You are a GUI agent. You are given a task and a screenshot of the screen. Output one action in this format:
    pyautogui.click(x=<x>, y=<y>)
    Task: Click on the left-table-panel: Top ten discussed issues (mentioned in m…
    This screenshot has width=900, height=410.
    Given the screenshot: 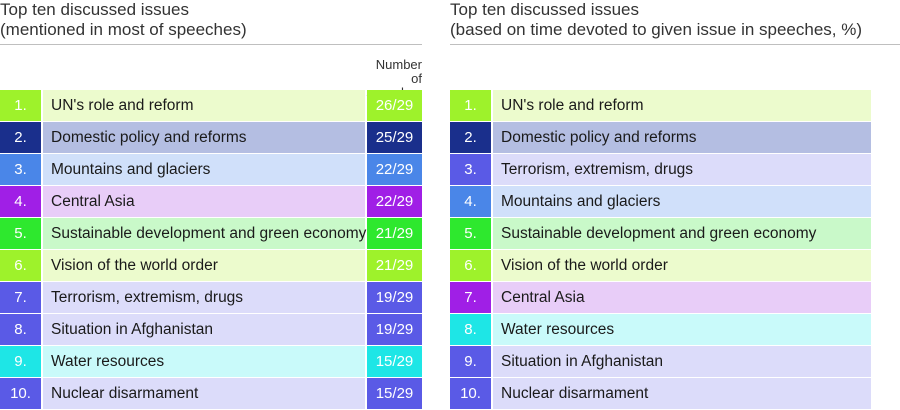 What is the action you would take?
    pyautogui.click(x=211, y=22)
    